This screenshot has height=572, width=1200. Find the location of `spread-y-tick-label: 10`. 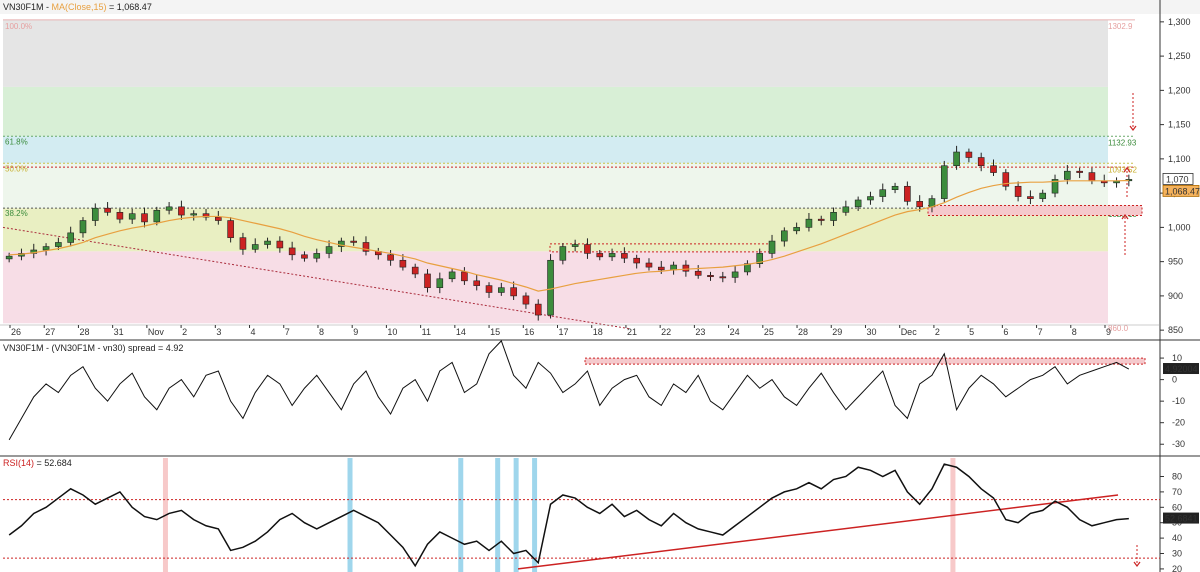

spread-y-tick-label: 10 is located at coordinates (1177, 358).